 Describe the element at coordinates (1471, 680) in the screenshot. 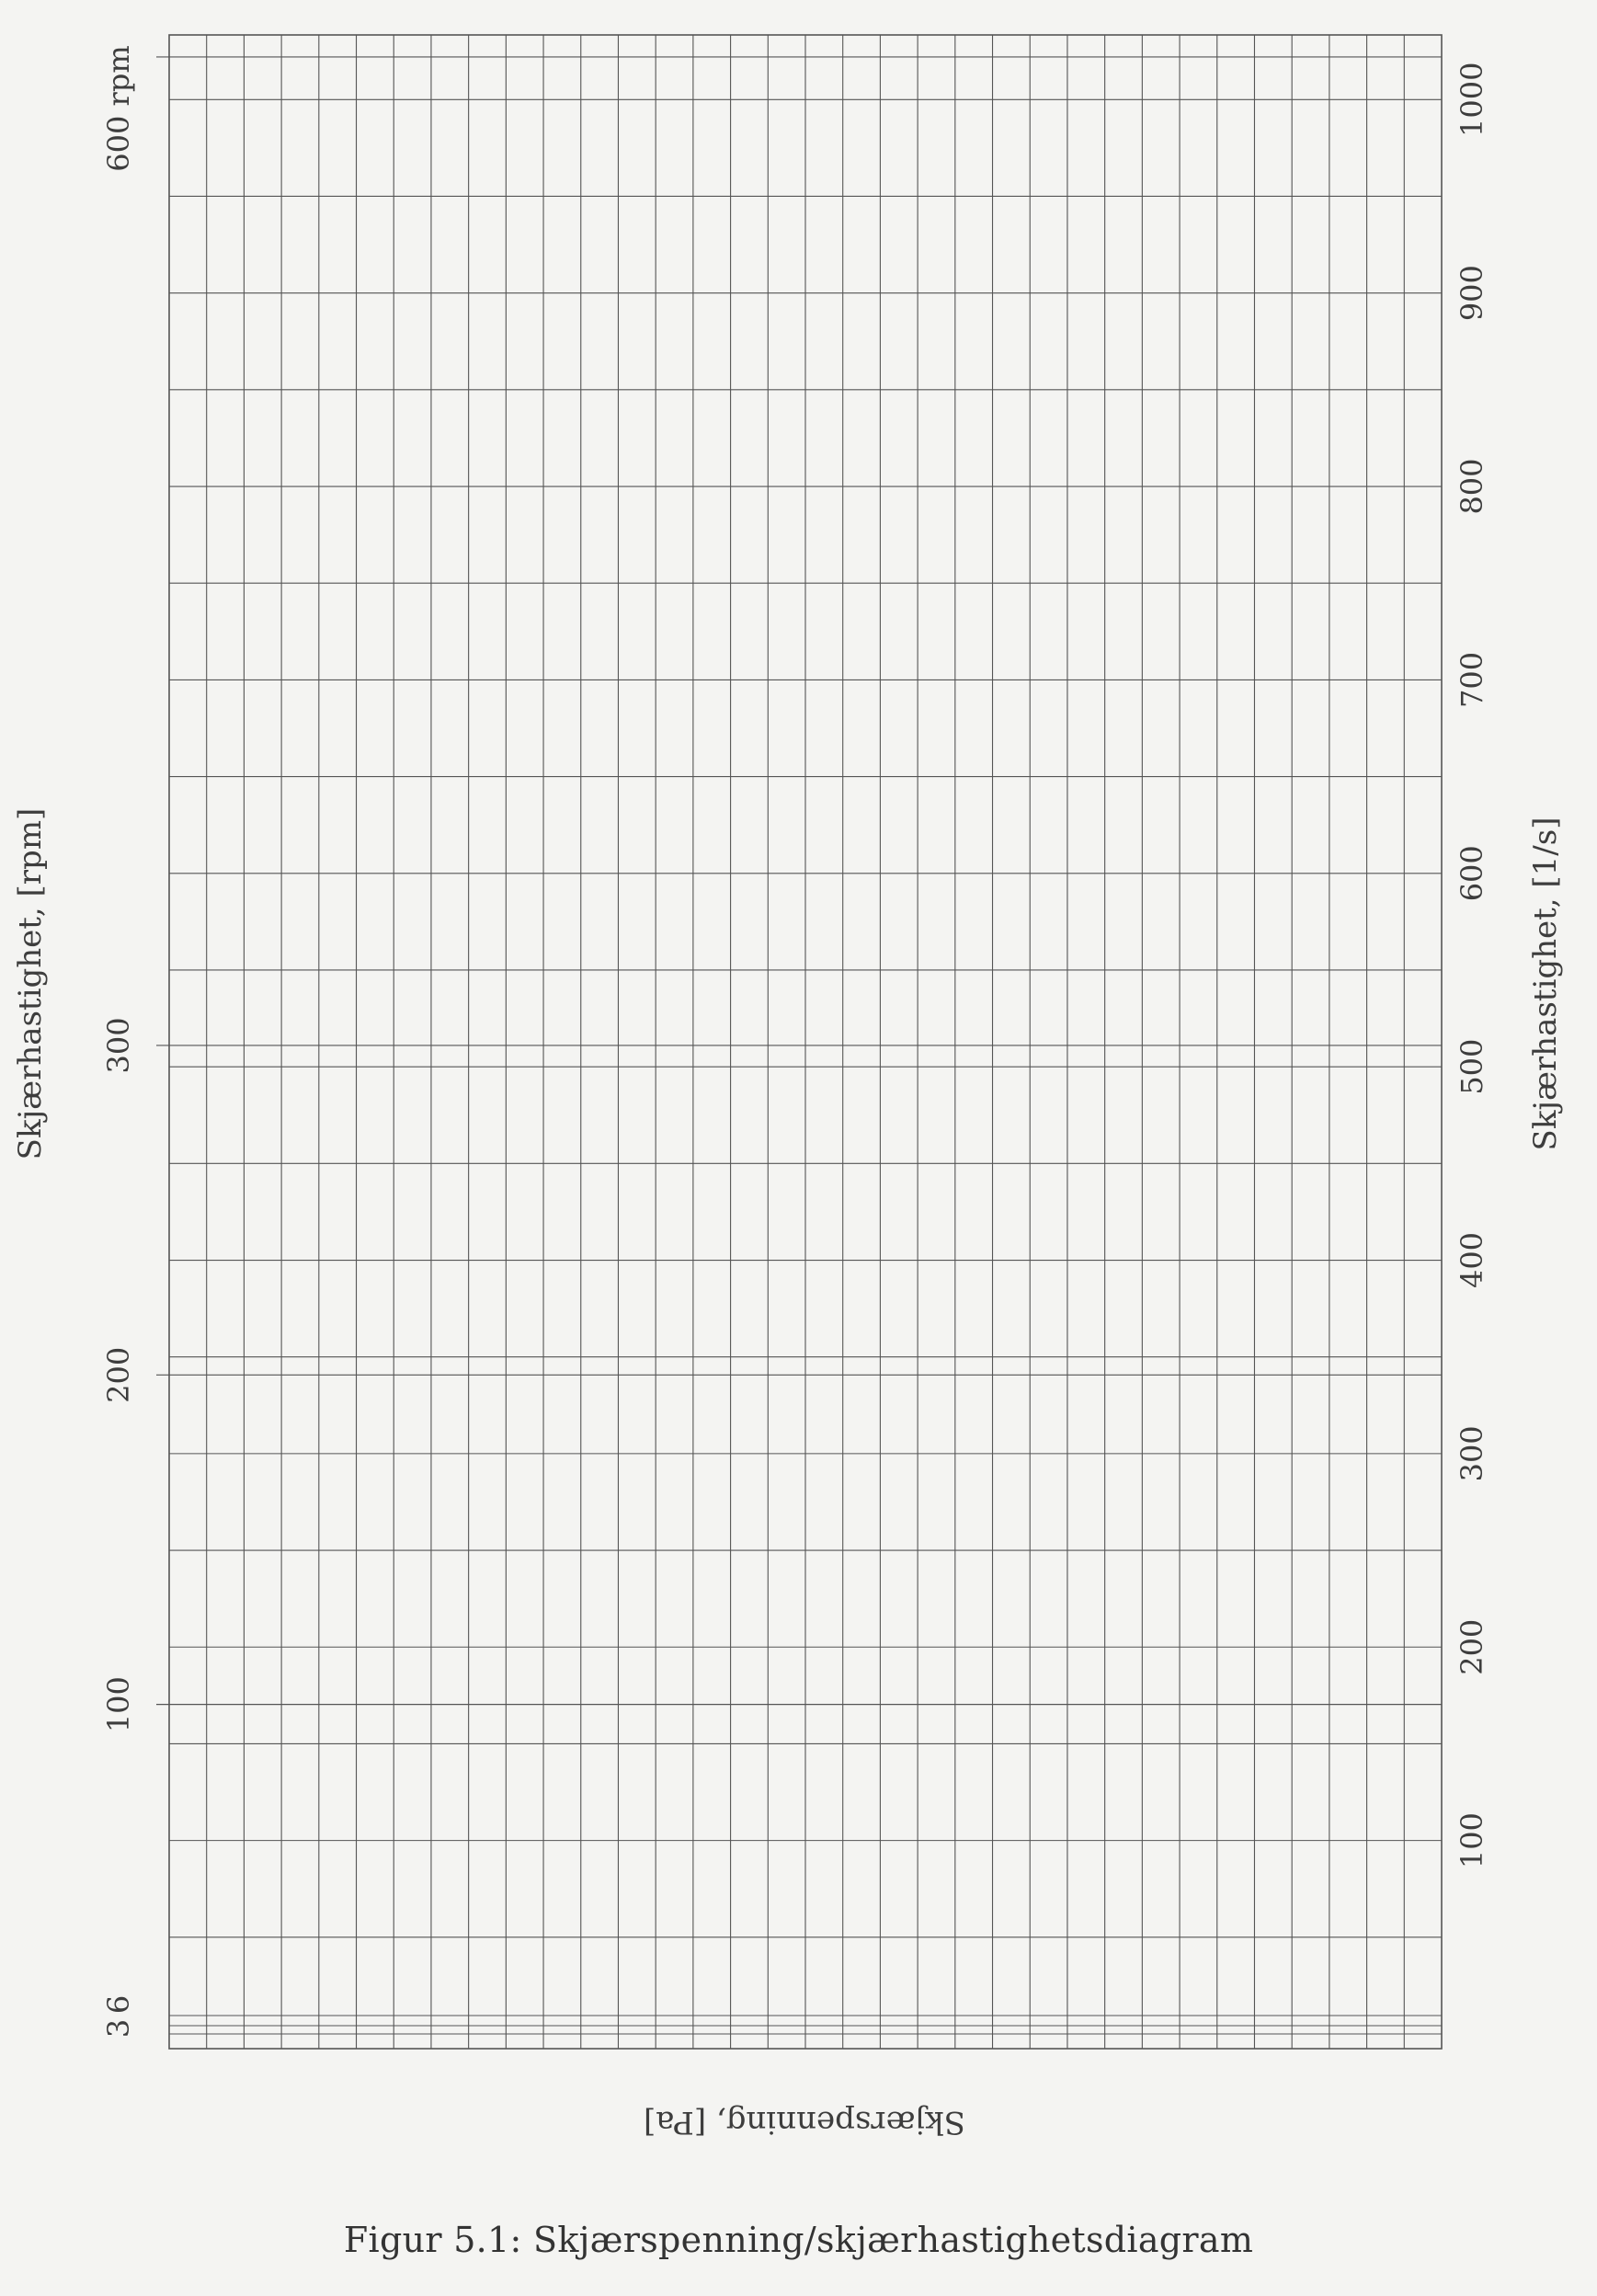

I see `s-tick-label: 700` at that location.